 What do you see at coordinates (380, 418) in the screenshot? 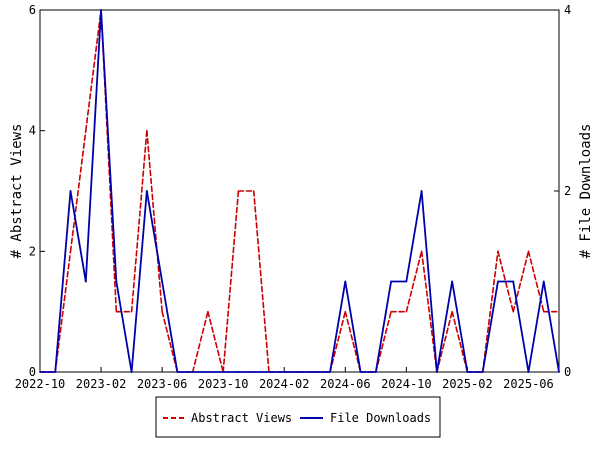
I see `legend-label-file-downloads: File Downloads` at bounding box center [380, 418].